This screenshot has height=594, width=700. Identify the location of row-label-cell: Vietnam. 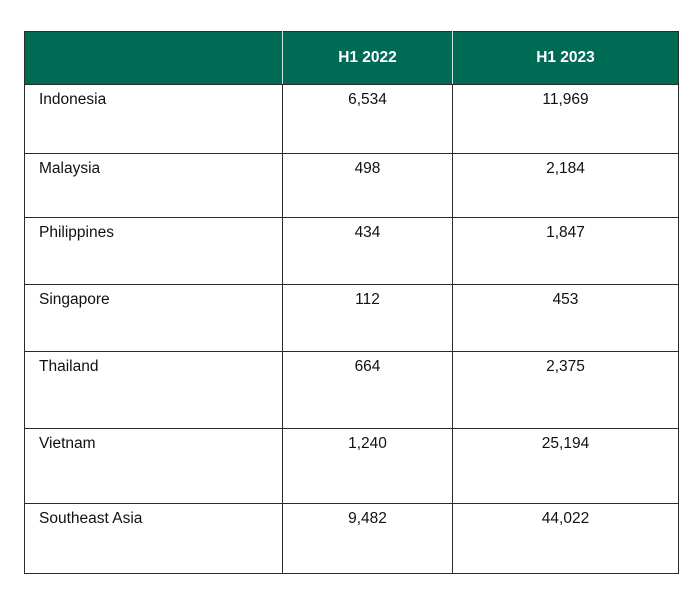
(153, 466).